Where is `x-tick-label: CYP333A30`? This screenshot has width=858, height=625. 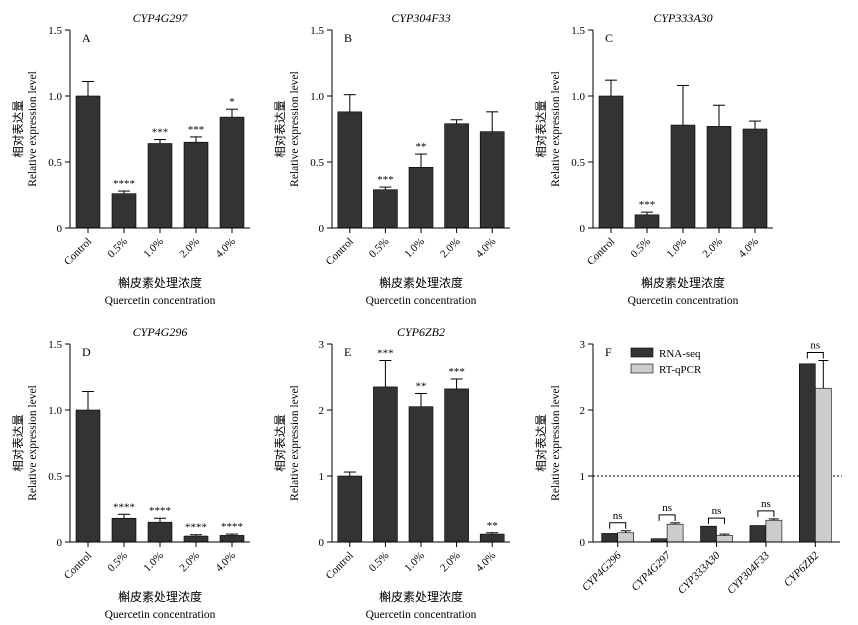
x-tick-label: CYP333A30 is located at coordinates (699, 572).